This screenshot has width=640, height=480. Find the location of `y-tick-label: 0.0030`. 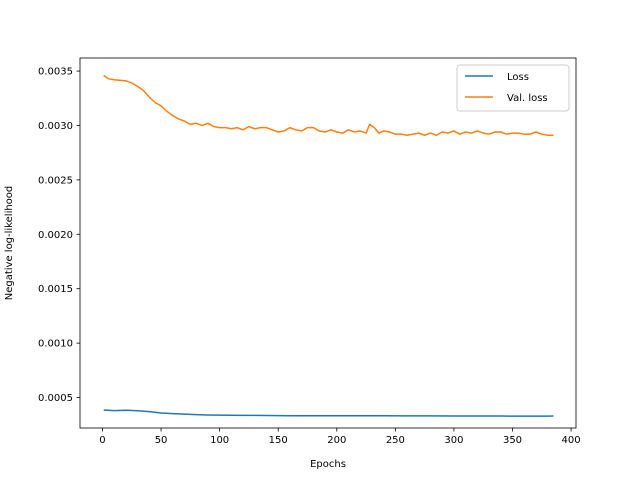

y-tick-label: 0.0030 is located at coordinates (55, 126).